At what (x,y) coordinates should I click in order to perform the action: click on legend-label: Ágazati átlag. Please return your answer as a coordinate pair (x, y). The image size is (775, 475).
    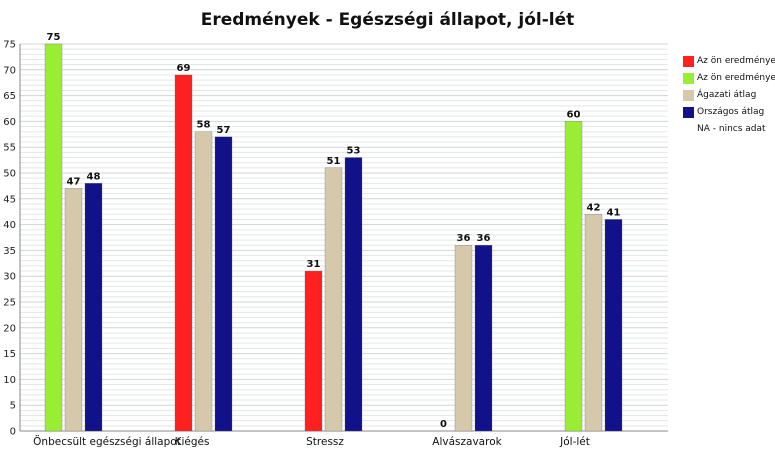
    Looking at the image, I should click on (727, 95).